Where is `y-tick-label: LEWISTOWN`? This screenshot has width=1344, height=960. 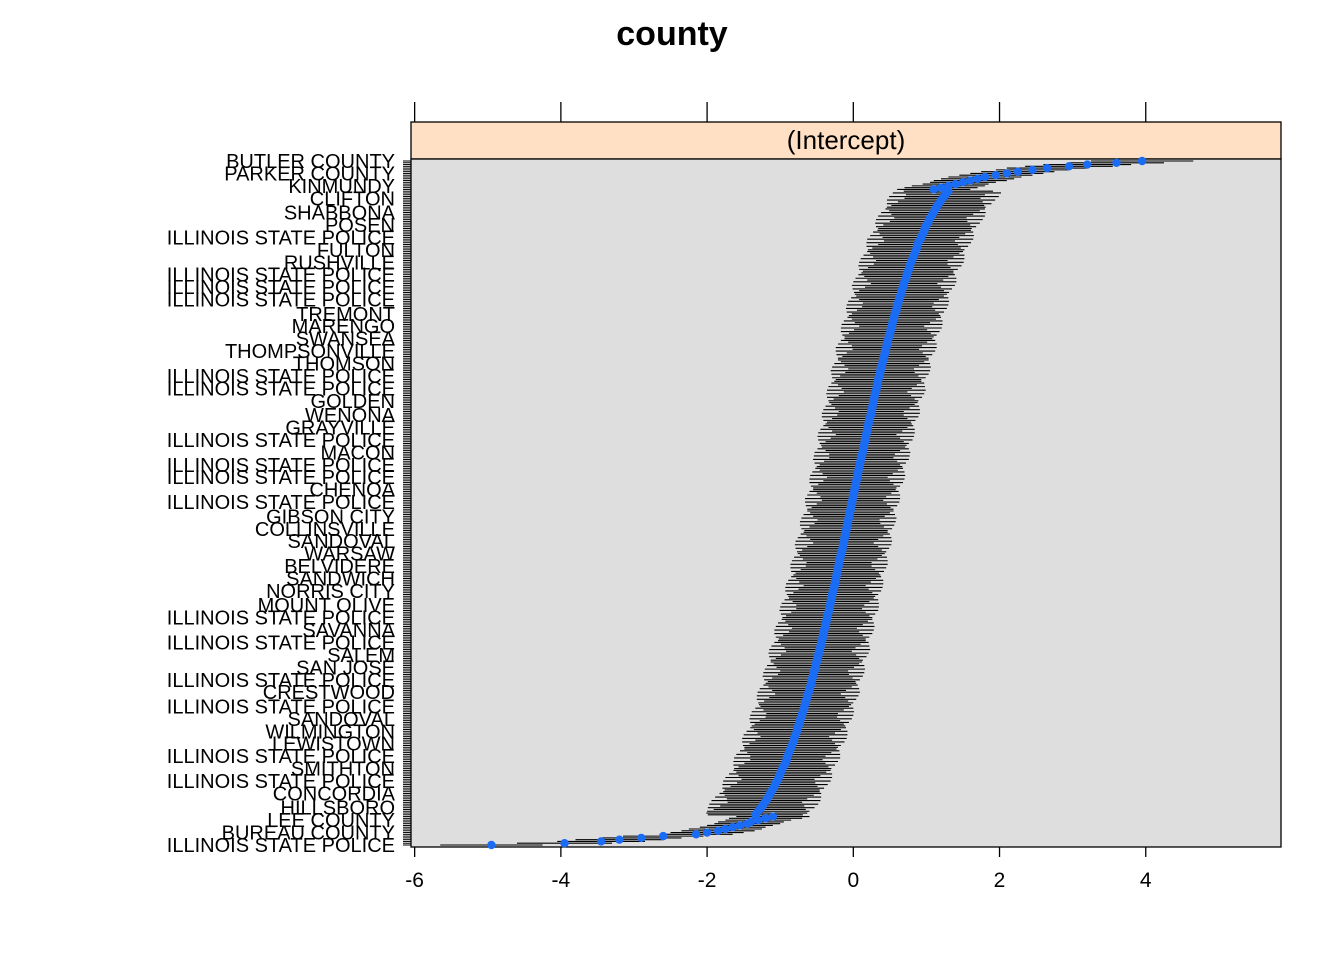 y-tick-label: LEWISTOWN is located at coordinates (333, 745).